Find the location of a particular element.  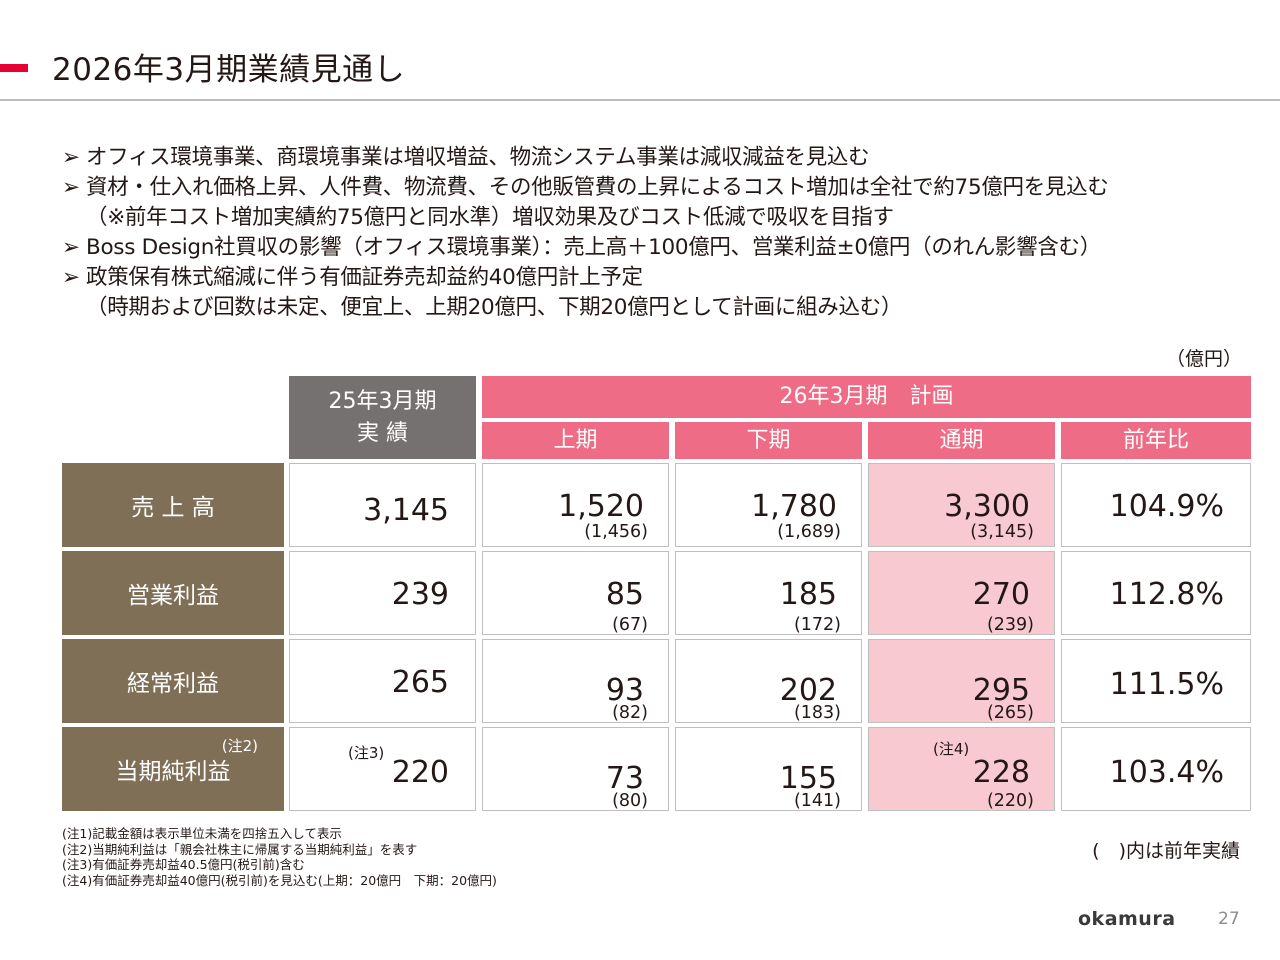

cell-h1-sales: 1,520 (1,456) is located at coordinates (575, 505).